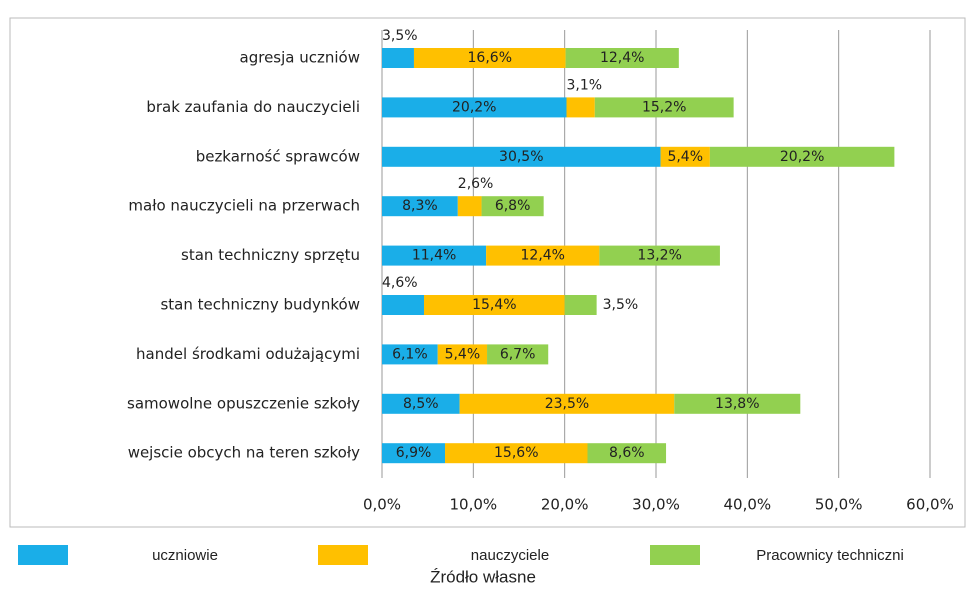 The image size is (966, 590). I want to click on data-label: 6,7%, so click(518, 354).